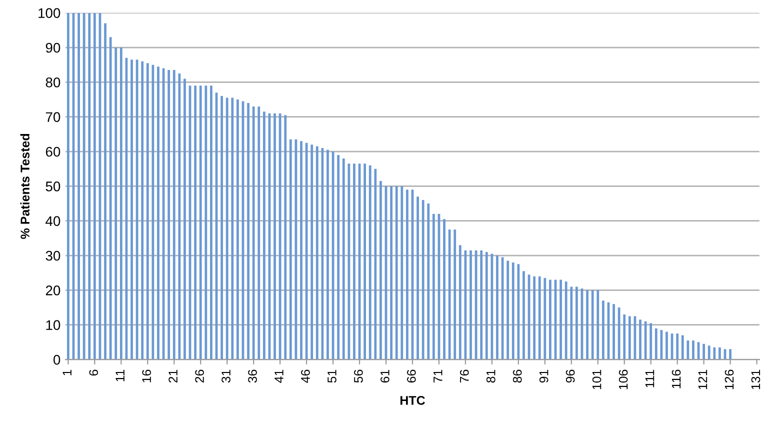  I want to click on x-tick-label: 56, so click(358, 376).